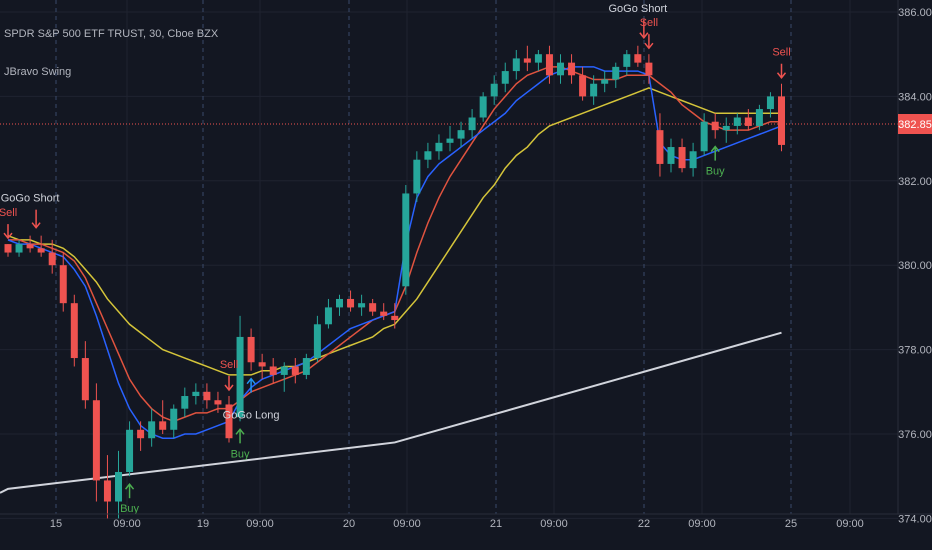 Image resolution: width=932 pixels, height=550 pixels. I want to click on indicator-label: JBravo Swing, so click(38, 72).